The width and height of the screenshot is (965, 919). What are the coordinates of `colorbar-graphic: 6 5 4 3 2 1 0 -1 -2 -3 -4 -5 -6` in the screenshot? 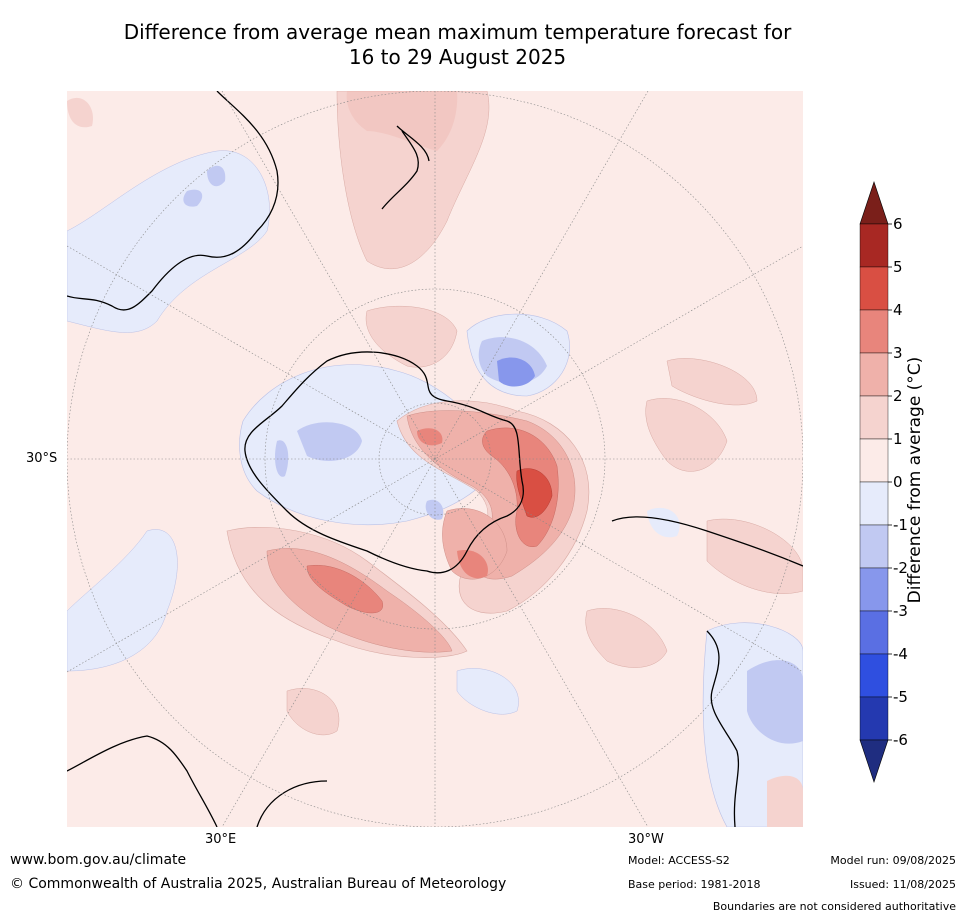 It's located at (883, 482).